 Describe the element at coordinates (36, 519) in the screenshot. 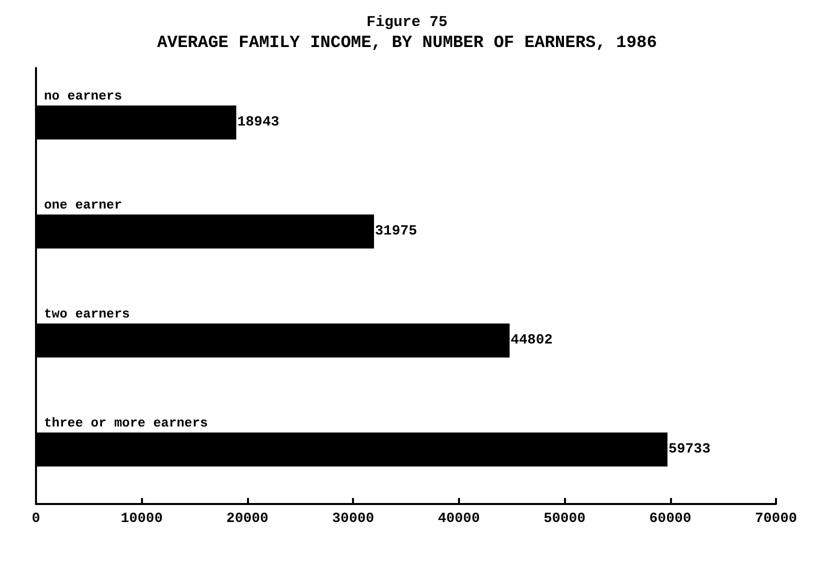

I see `x-tick-label: 0` at that location.